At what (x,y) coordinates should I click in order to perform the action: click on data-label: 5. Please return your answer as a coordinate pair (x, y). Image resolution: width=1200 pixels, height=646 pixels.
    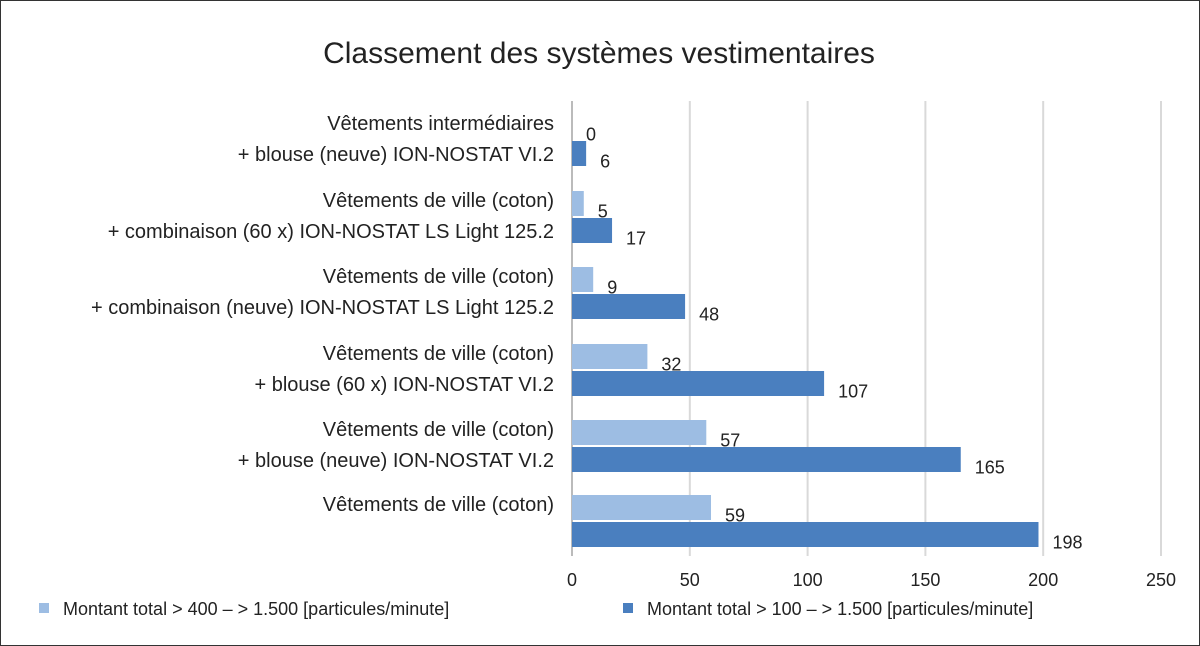
    Looking at the image, I should click on (603, 212).